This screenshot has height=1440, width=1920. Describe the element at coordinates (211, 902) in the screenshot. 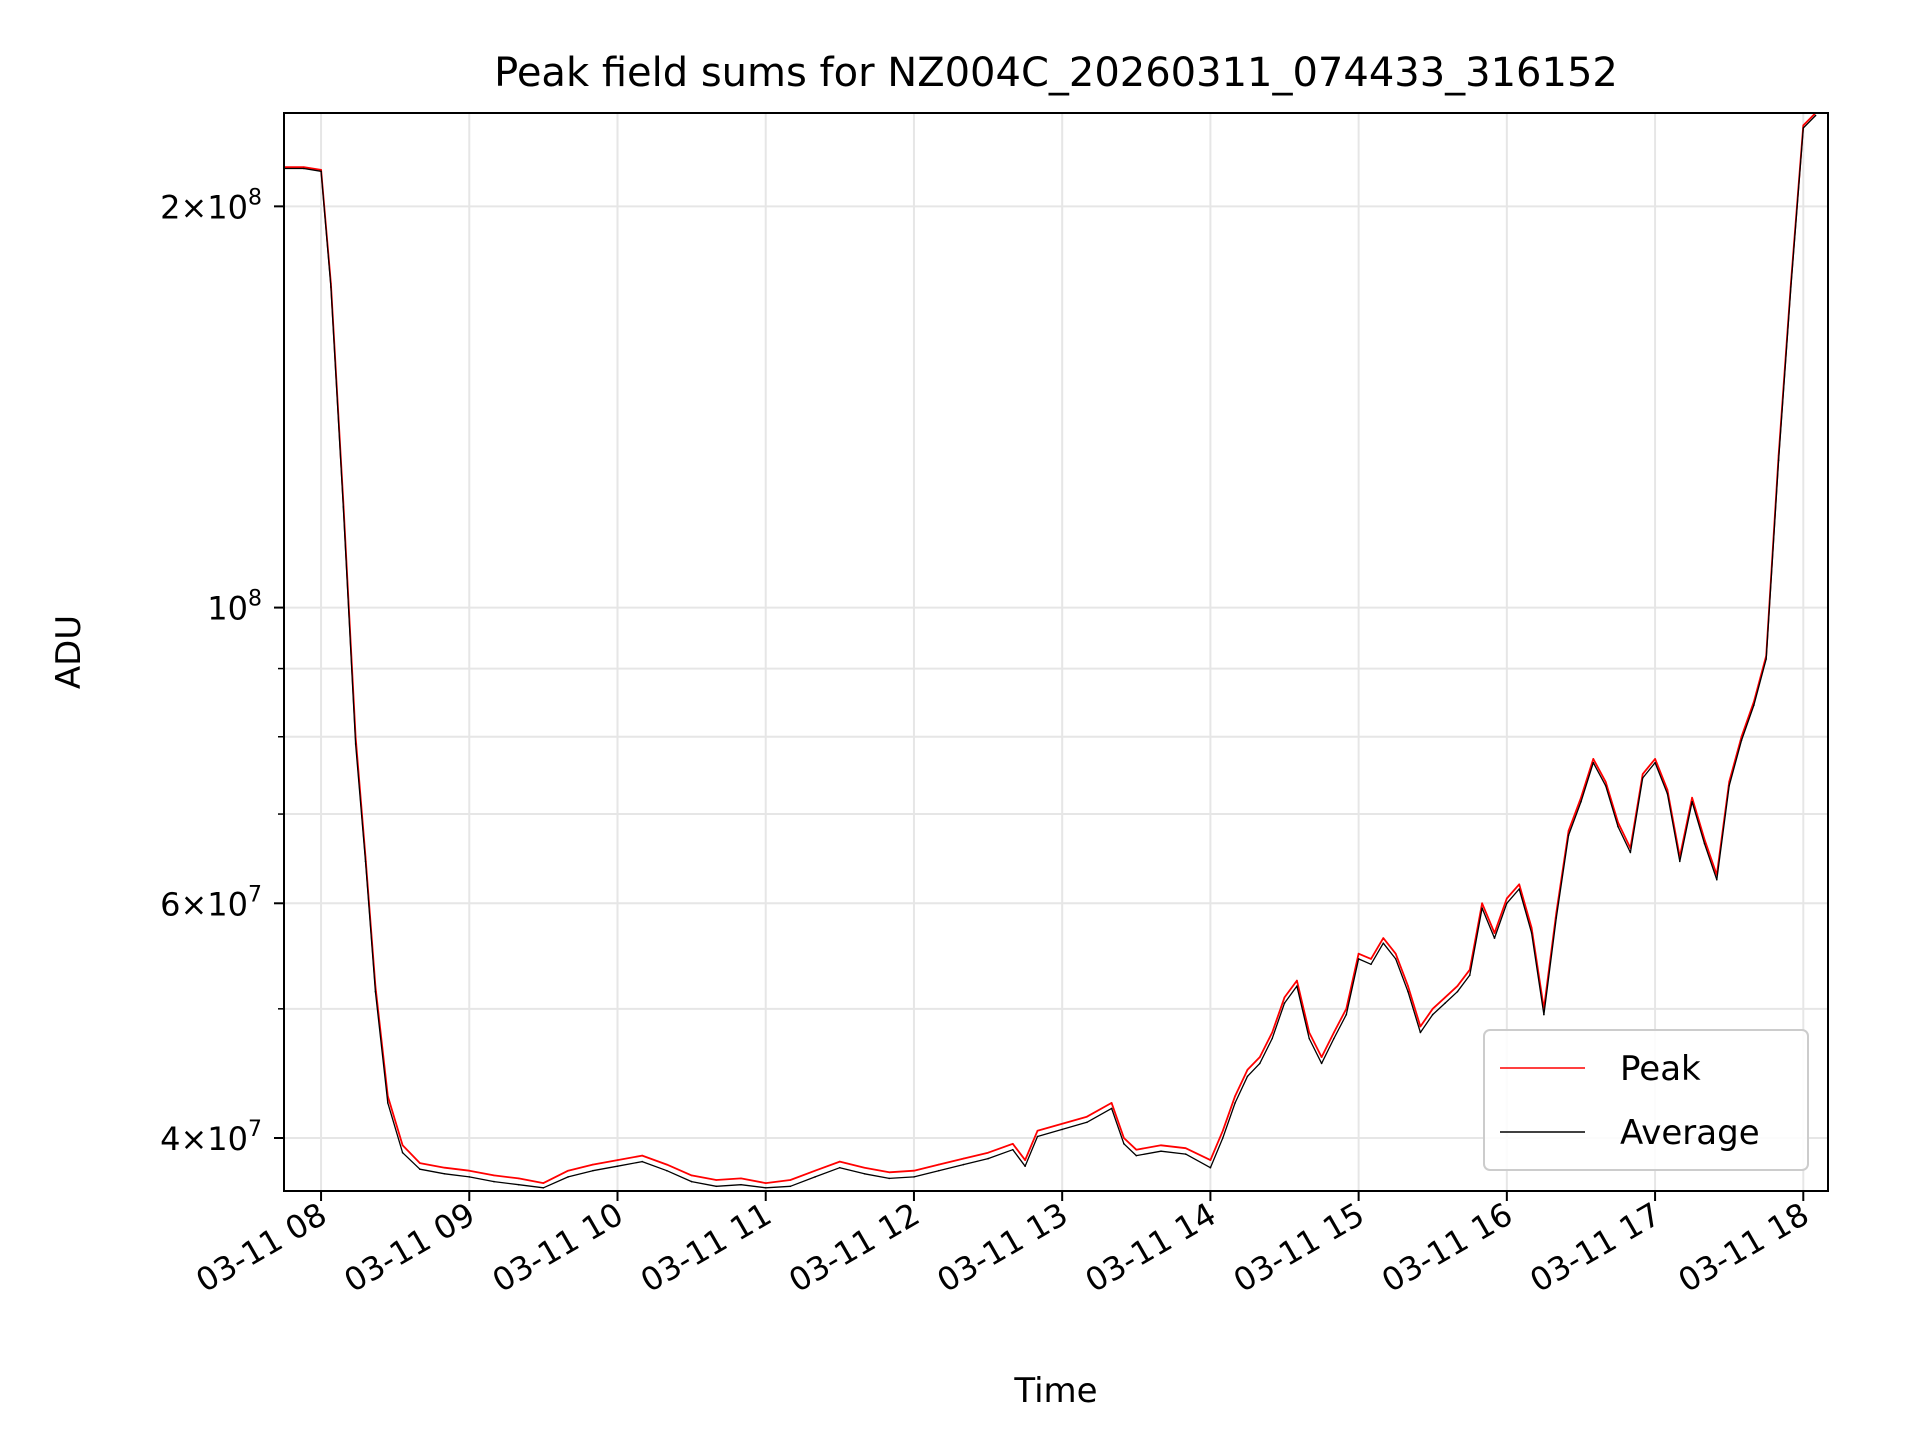

I see `y-tick-label: 6×107` at that location.